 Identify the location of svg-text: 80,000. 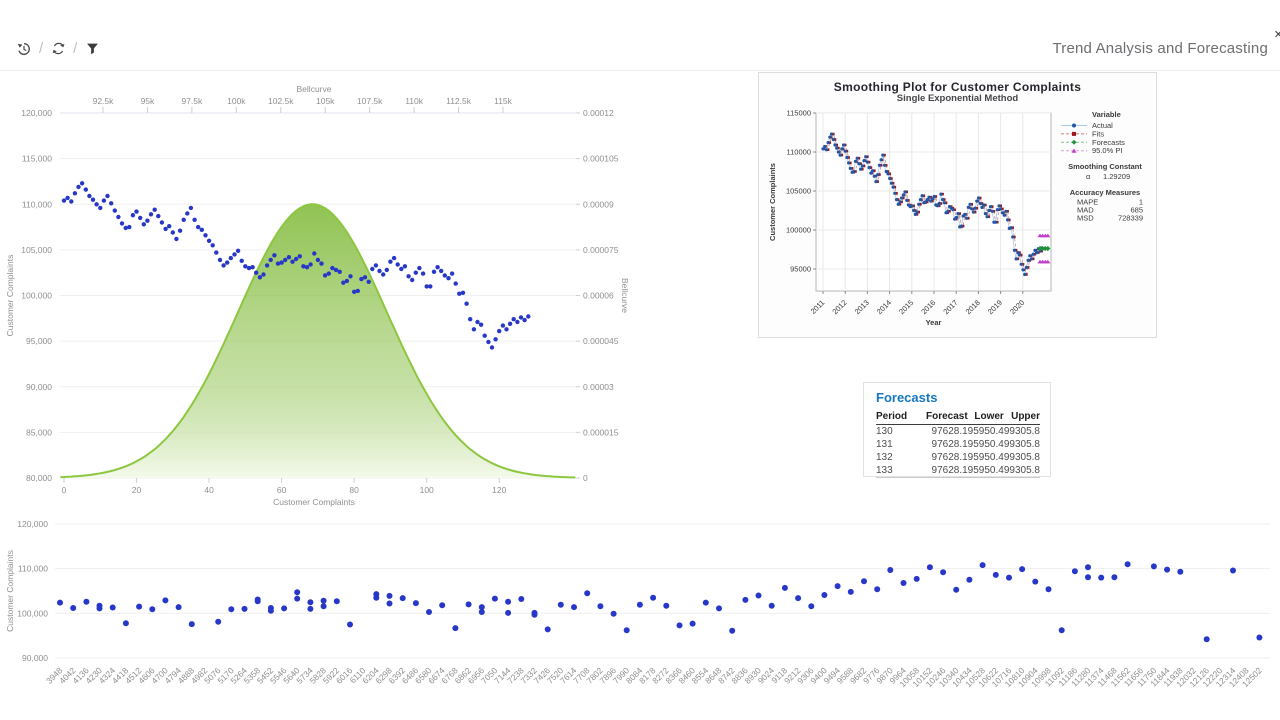
(39, 478).